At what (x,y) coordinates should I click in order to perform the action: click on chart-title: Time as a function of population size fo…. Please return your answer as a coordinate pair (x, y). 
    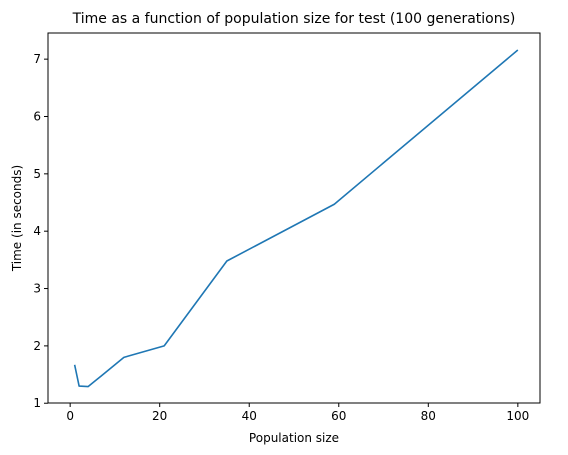
    Looking at the image, I should click on (294, 19).